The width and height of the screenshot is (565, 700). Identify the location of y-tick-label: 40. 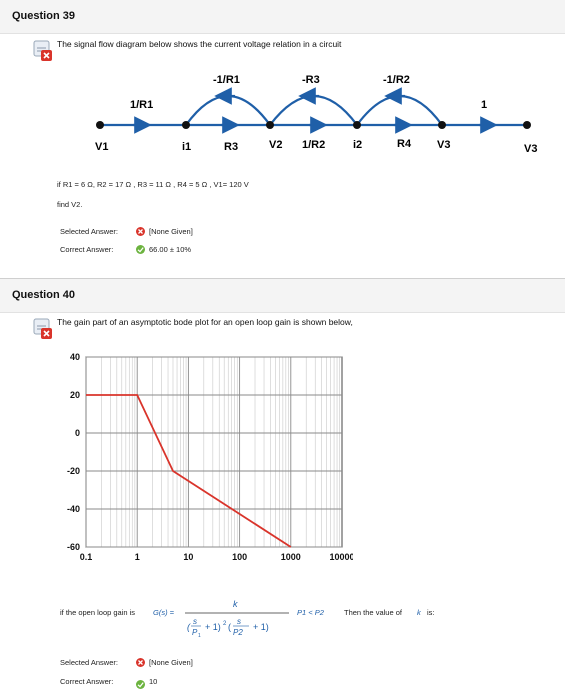
(75, 357).